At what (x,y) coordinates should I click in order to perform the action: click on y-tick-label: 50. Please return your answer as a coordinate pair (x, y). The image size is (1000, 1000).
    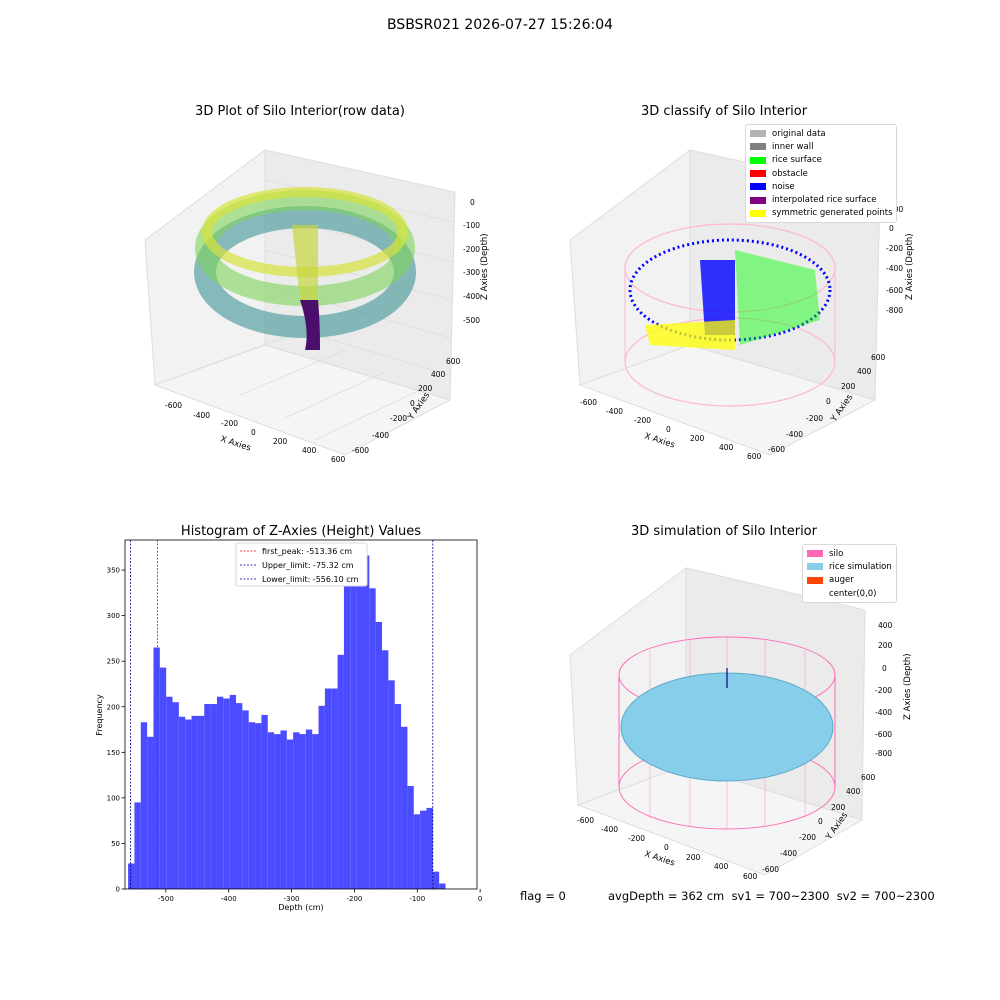
    Looking at the image, I should click on (115, 844).